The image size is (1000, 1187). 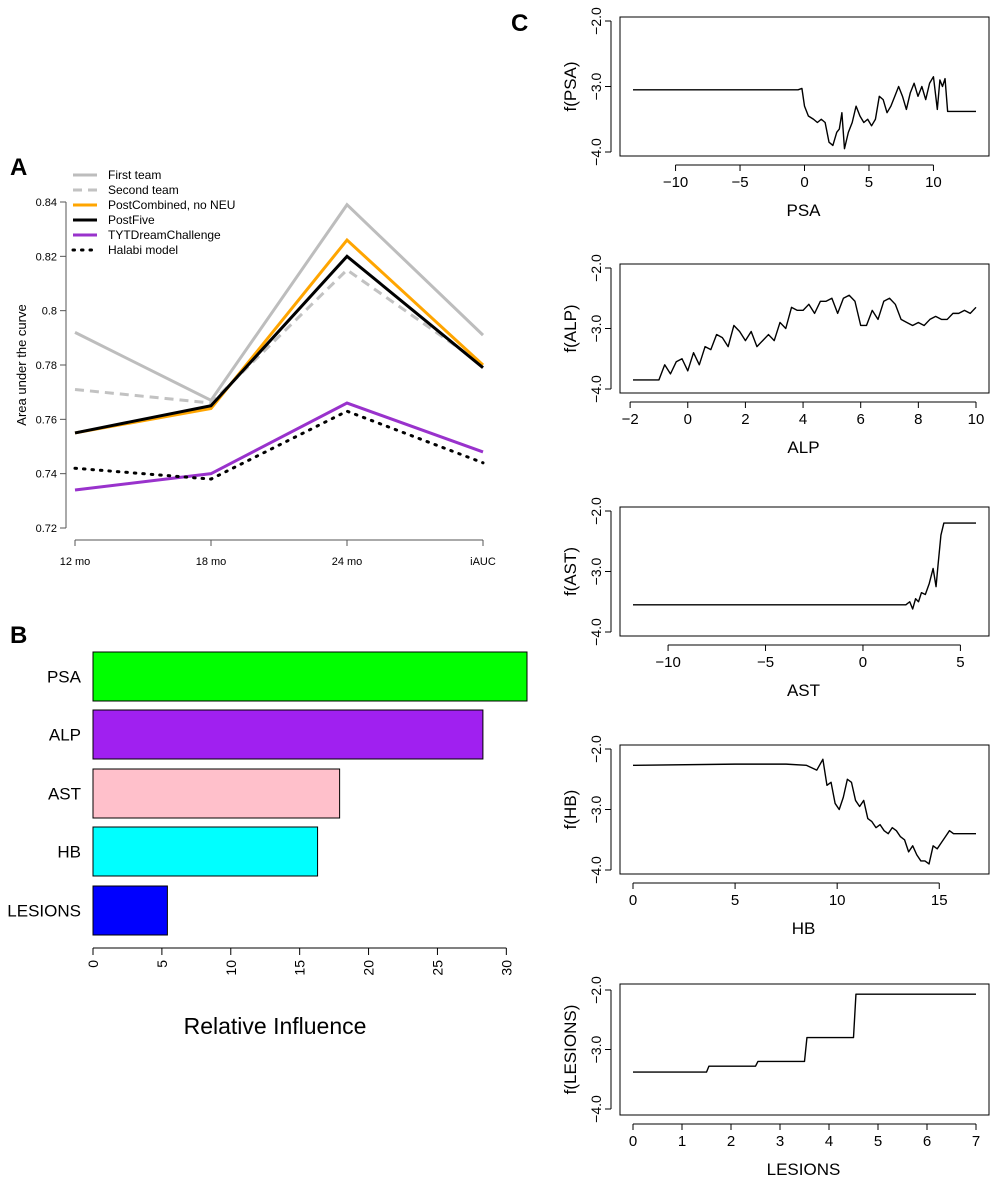 What do you see at coordinates (570, 571) in the screenshot?
I see `y-axis-title: f(AST)` at bounding box center [570, 571].